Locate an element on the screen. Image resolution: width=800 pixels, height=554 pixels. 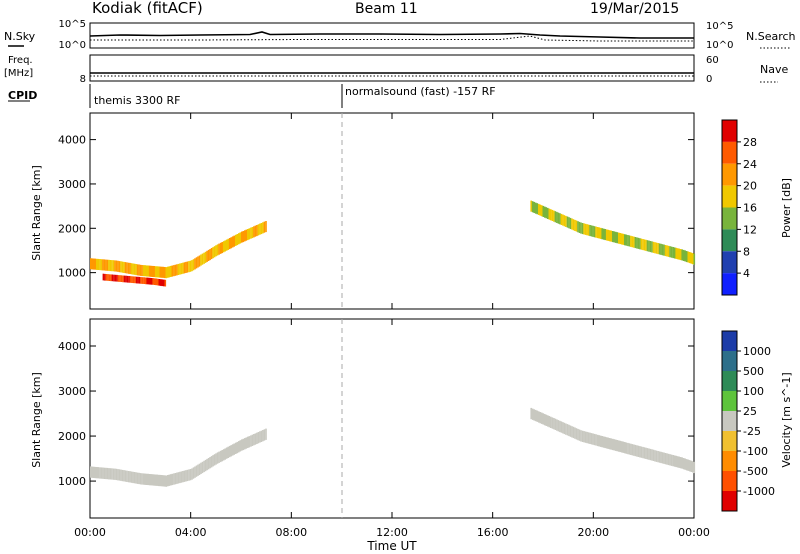
nave-tick-high: 60 is located at coordinates (712, 60).